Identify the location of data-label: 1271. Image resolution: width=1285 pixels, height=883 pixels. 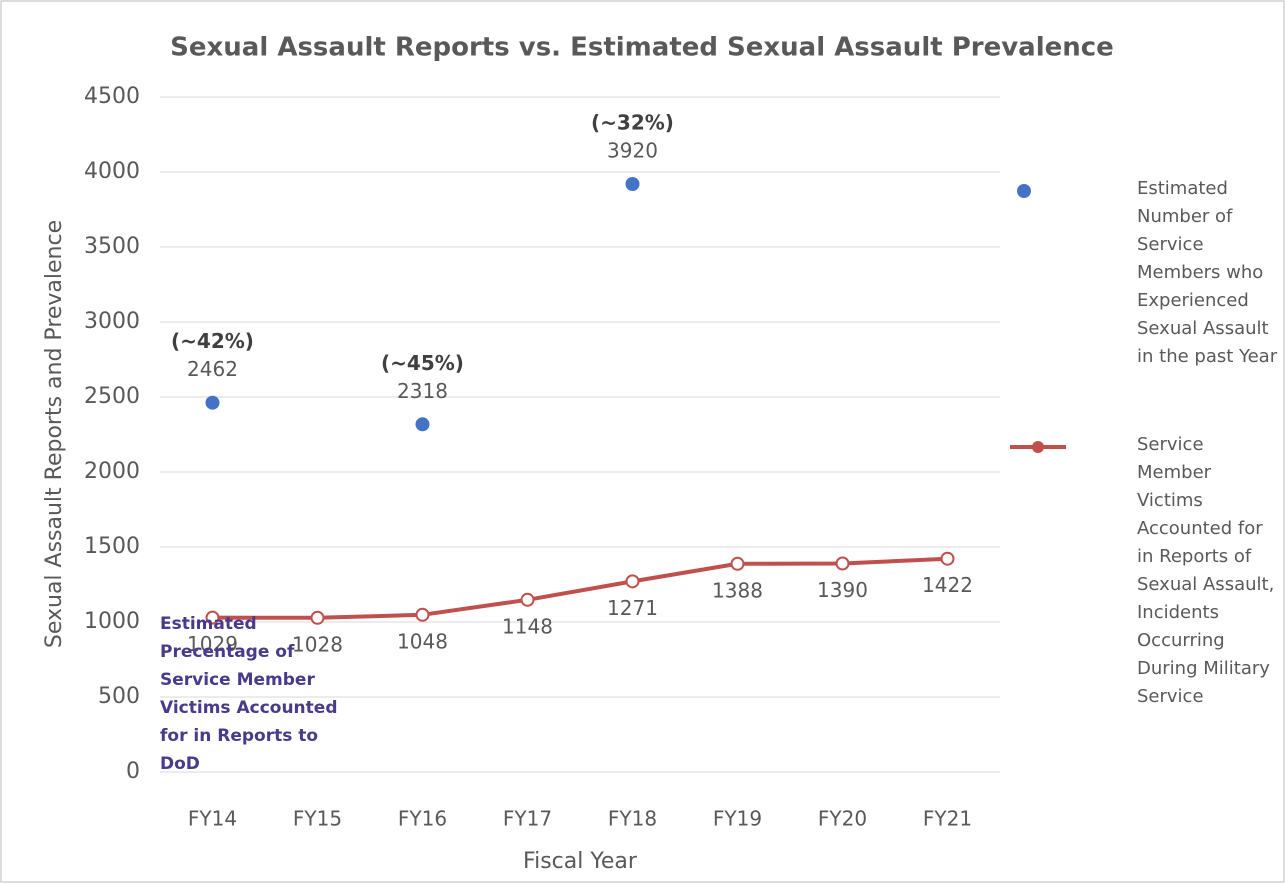
(632, 608).